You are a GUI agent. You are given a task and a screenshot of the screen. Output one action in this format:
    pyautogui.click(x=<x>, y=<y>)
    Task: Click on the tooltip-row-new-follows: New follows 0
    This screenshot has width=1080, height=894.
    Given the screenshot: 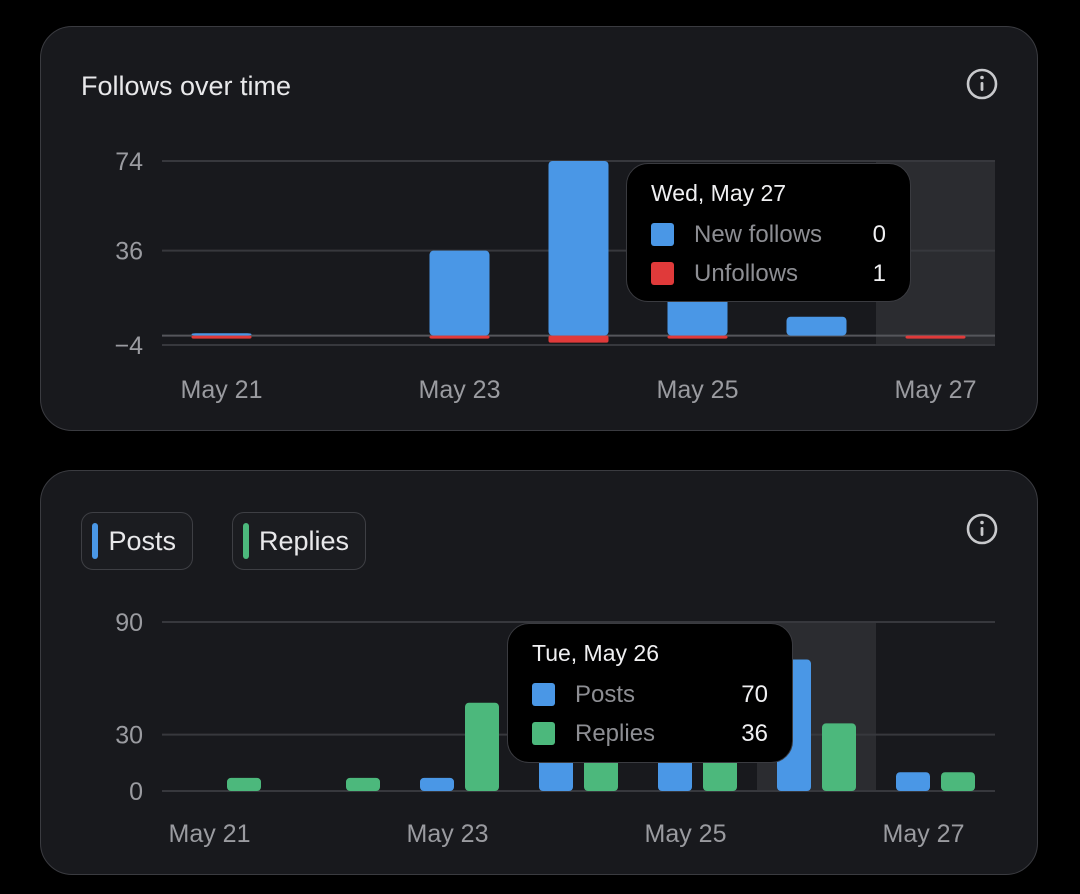 What is the action you would take?
    pyautogui.click(x=768, y=234)
    